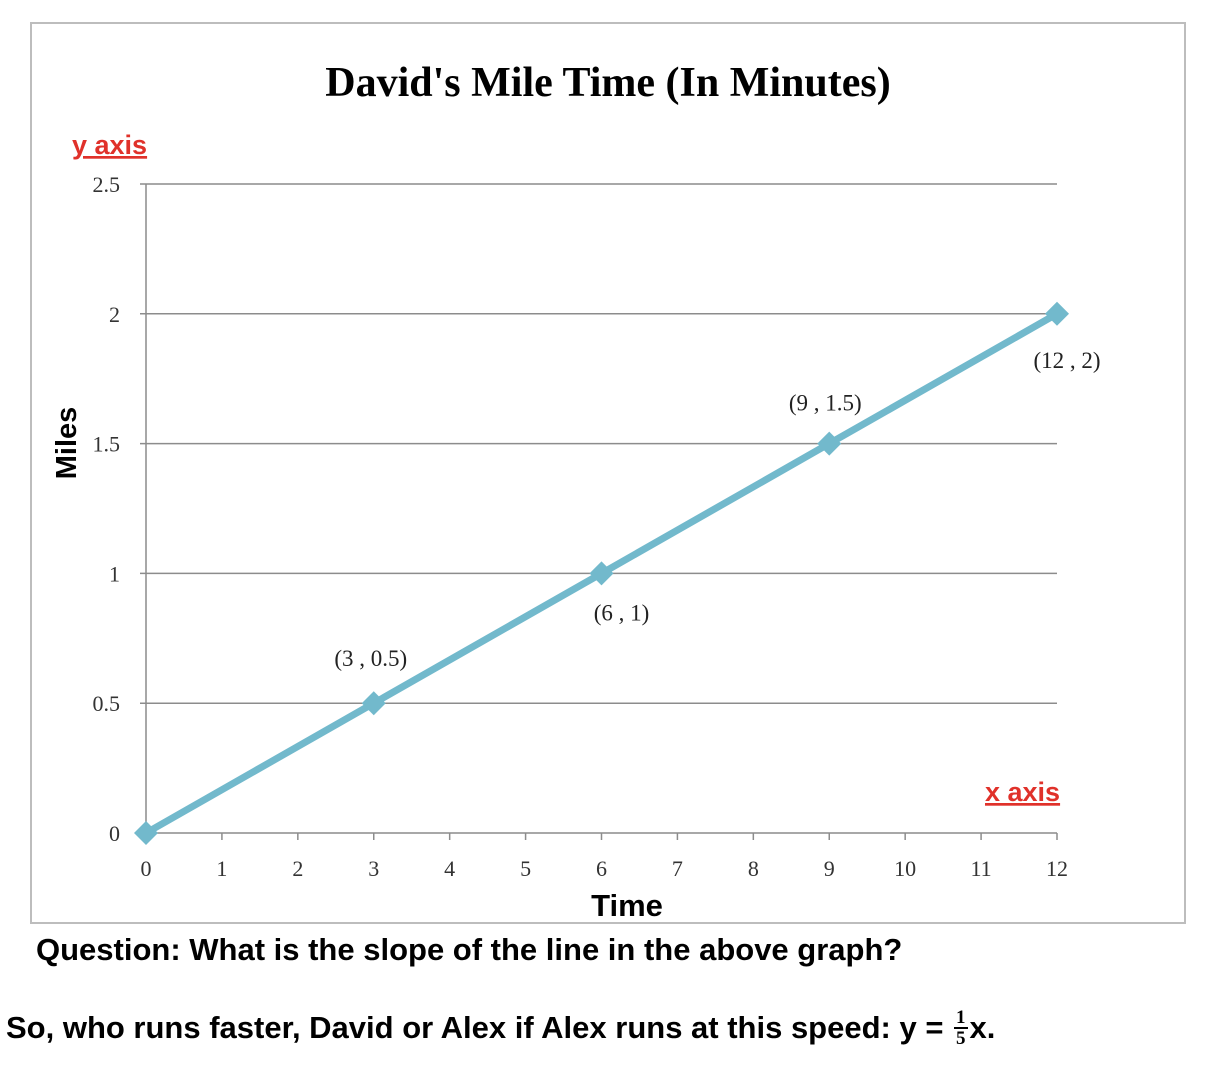  What do you see at coordinates (1057, 868) in the screenshot?
I see `x-tick-label: 12` at bounding box center [1057, 868].